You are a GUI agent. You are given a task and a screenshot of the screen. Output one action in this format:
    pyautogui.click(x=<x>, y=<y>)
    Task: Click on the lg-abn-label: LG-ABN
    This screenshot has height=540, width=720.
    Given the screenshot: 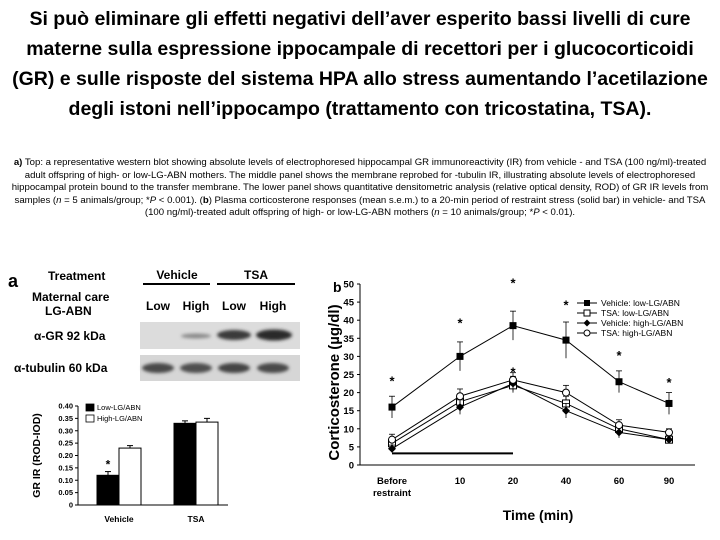 What is the action you would take?
    pyautogui.click(x=68, y=311)
    